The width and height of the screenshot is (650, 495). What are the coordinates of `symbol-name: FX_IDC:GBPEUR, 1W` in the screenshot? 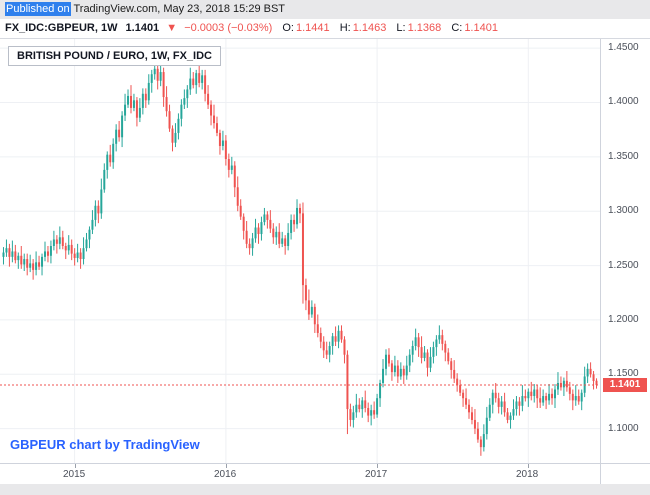 It's located at (61, 28).